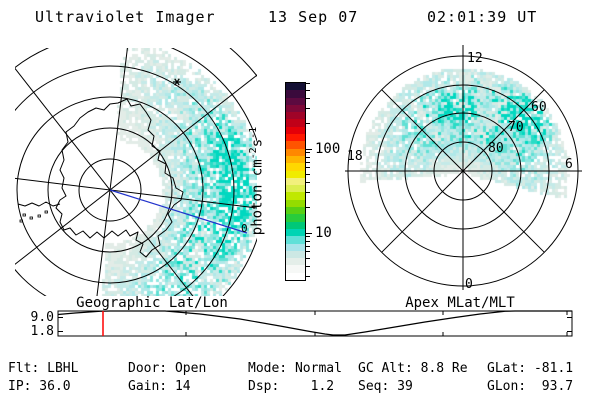  What do you see at coordinates (43, 378) in the screenshot?
I see `status-flt-ip: Flt: LBHL IP: 36.0` at bounding box center [43, 378].